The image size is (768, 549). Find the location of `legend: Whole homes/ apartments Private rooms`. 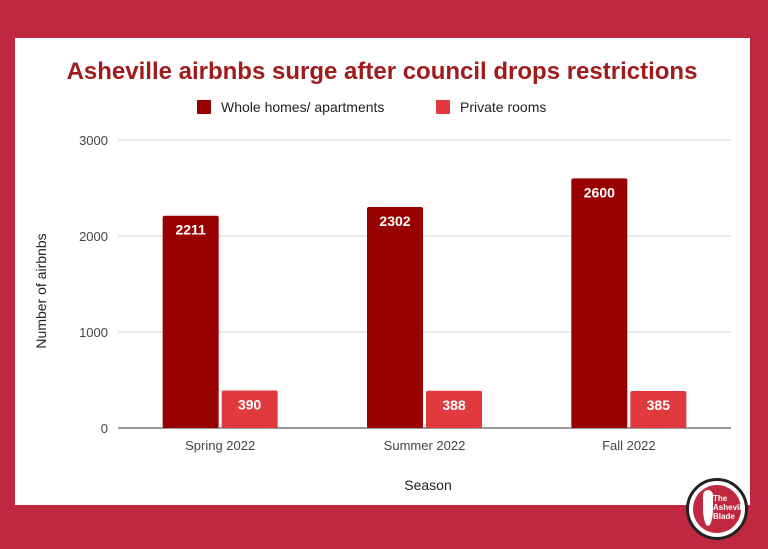

legend: Whole homes/ apartments Private rooms is located at coordinates (371, 107).